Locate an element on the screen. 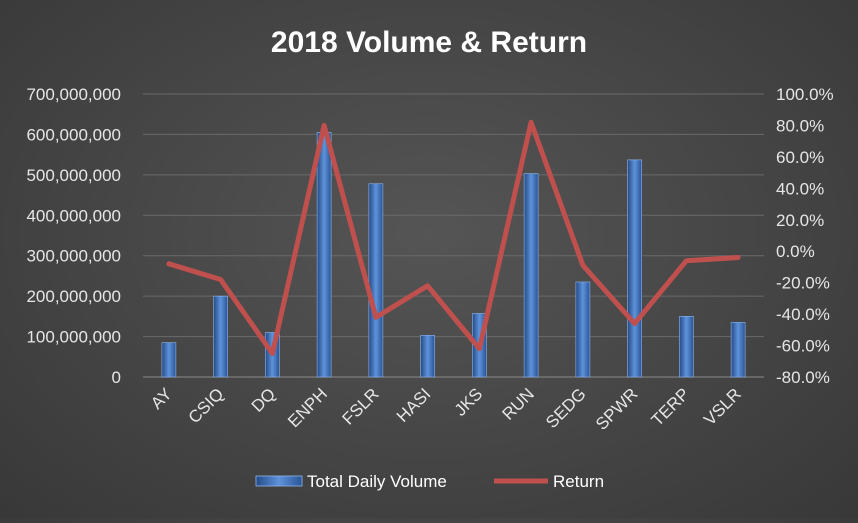 Image resolution: width=858 pixels, height=523 pixels. x-tick-label: JKS is located at coordinates (468, 401).